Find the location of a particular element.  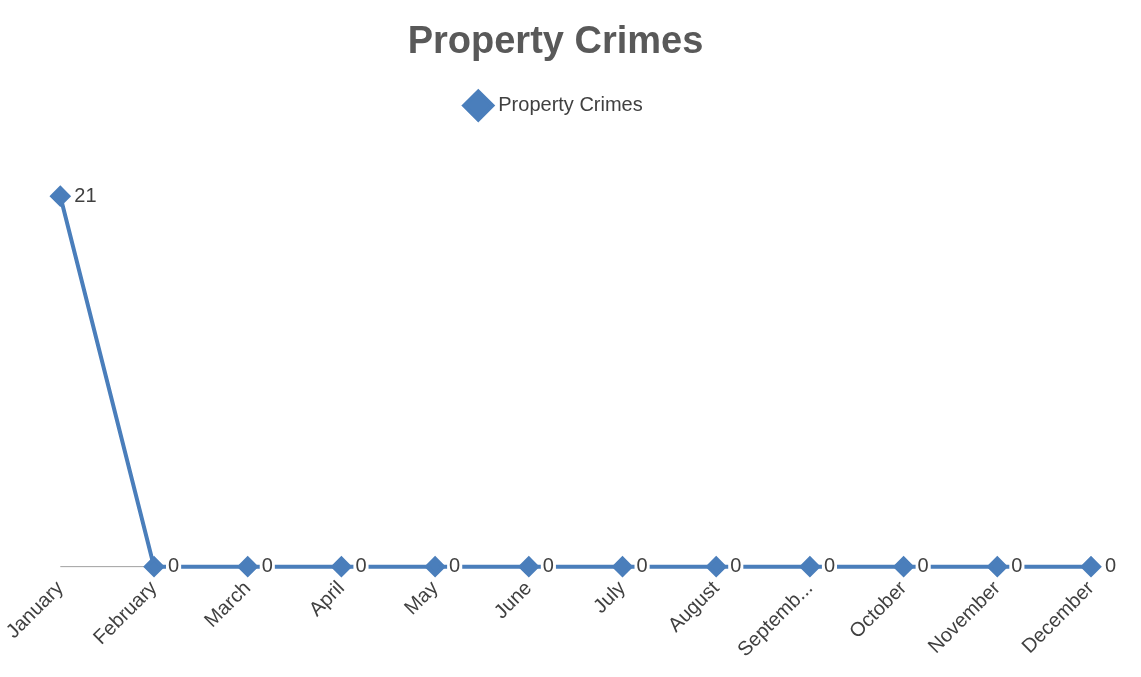

data-label: 21 is located at coordinates (85, 194).